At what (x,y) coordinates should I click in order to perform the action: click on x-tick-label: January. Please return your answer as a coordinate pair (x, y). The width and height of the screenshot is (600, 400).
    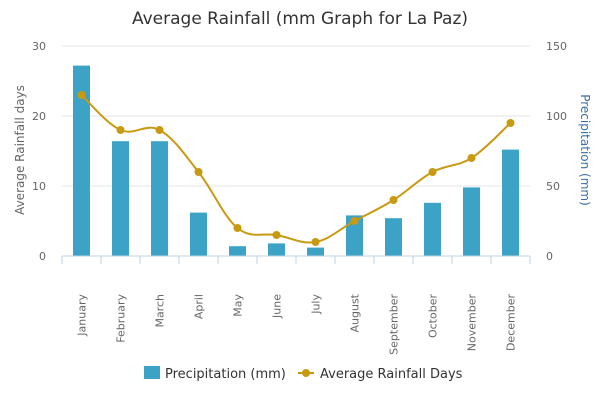
    Looking at the image, I should click on (82, 315).